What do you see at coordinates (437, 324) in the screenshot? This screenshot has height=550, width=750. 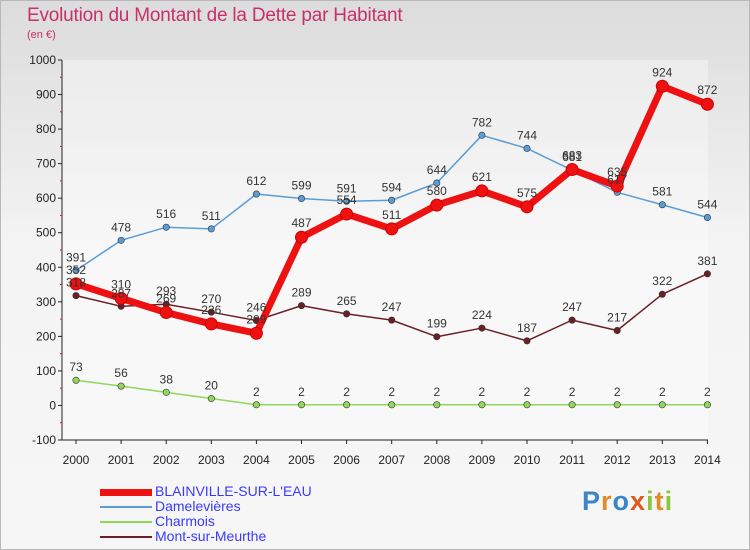 I see `data-label: 199` at bounding box center [437, 324].